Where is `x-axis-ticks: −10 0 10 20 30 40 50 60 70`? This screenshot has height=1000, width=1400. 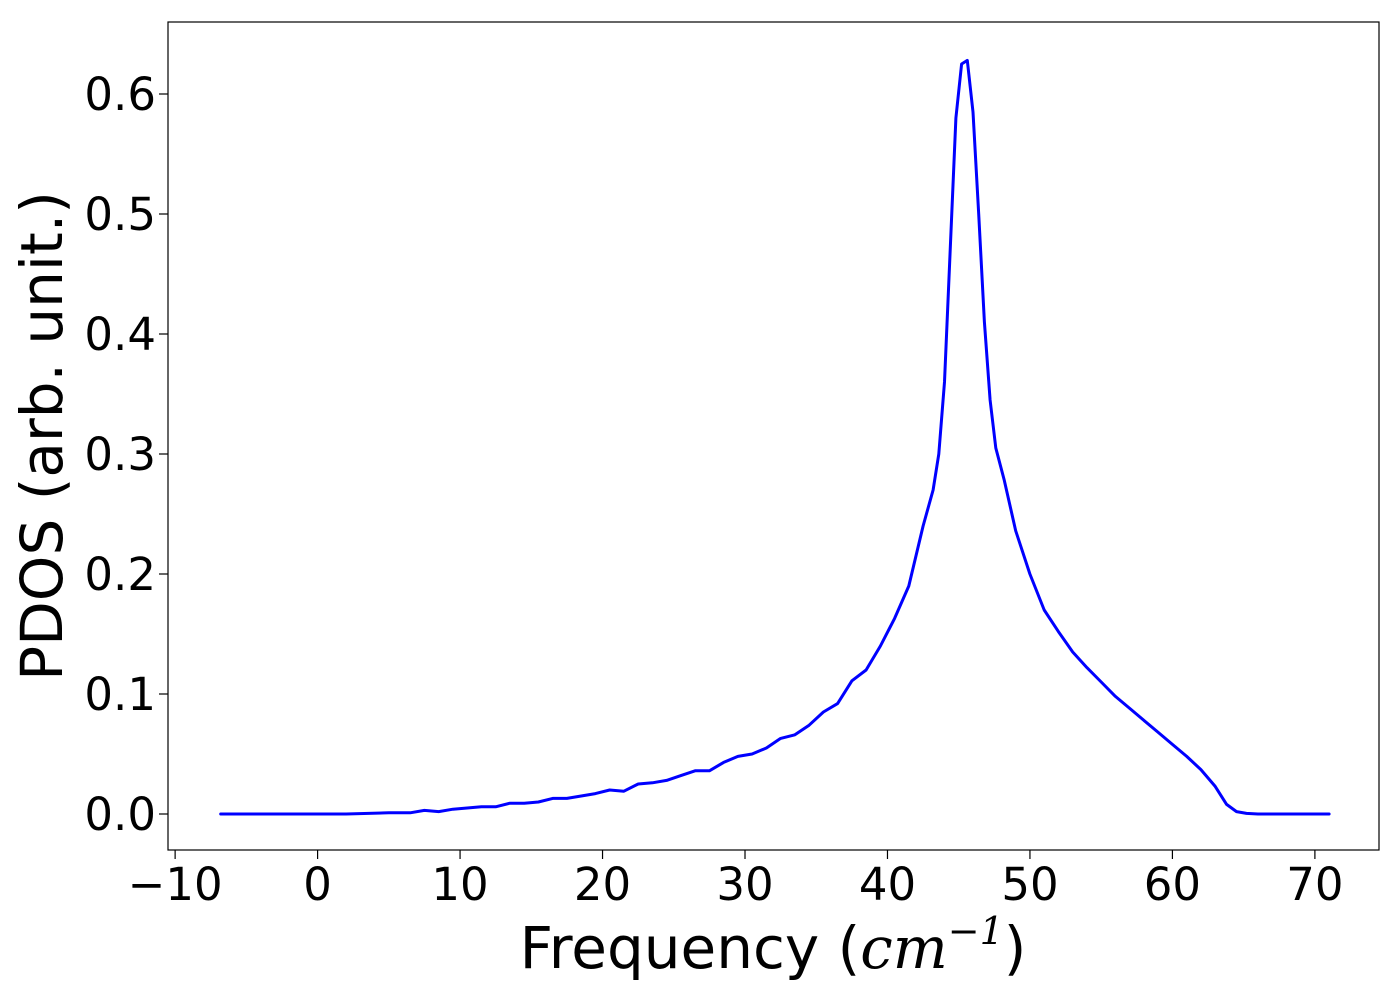 x-axis-ticks: −10 0 10 20 30 40 50 60 70 is located at coordinates (736, 880).